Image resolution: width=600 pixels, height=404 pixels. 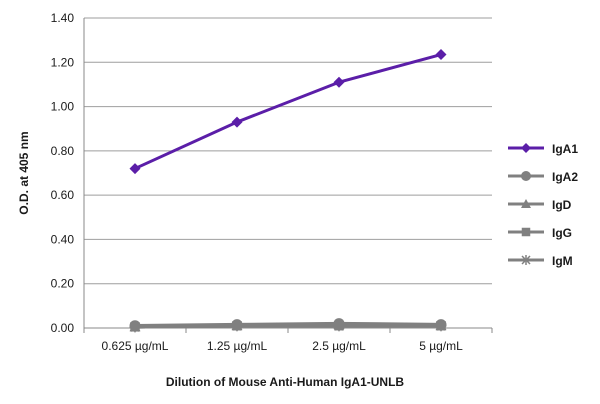 I want to click on y-tick-label: 1.20, so click(x=63, y=62).